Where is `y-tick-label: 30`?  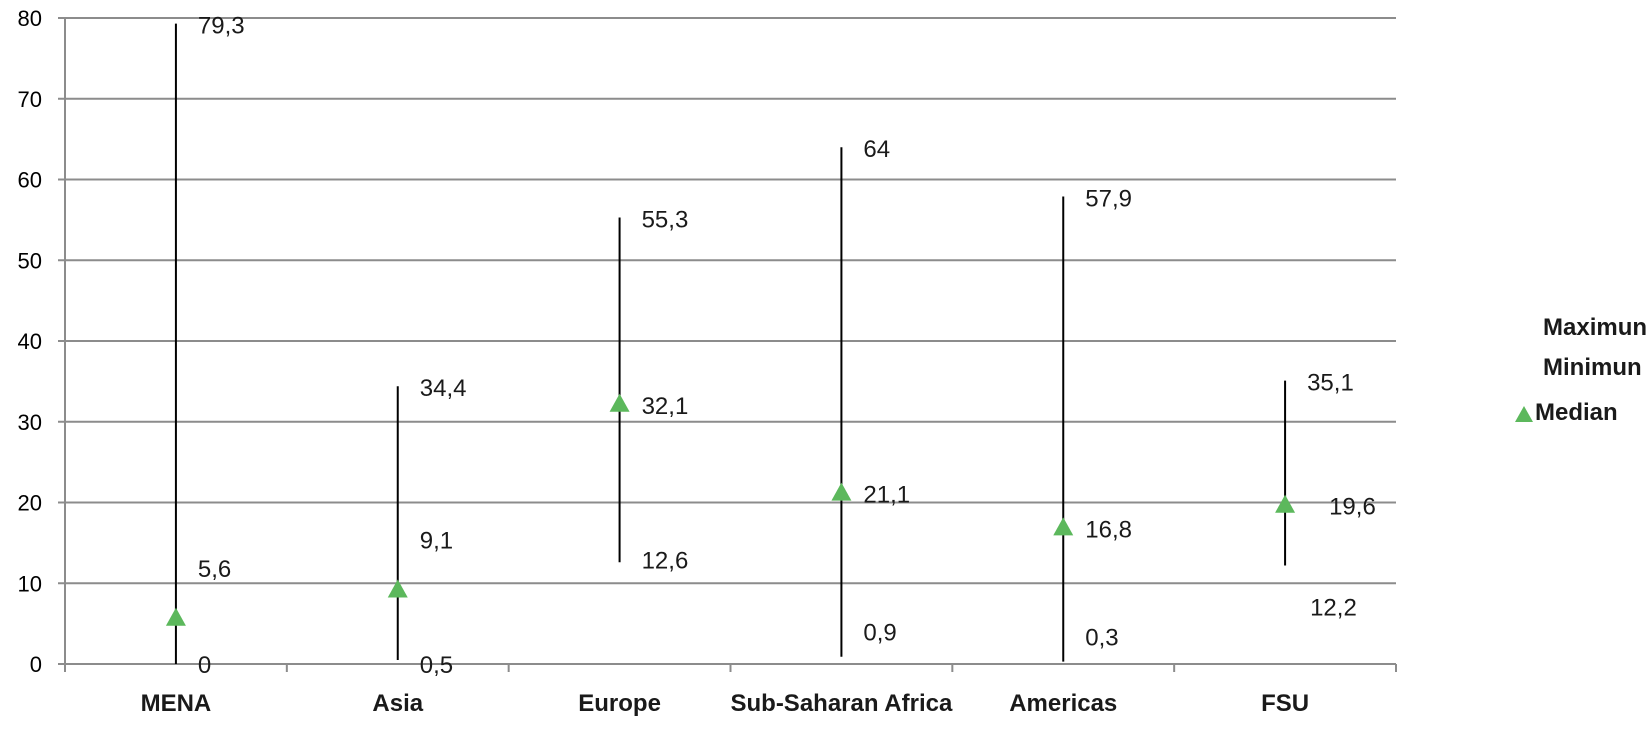
y-tick-label: 30 is located at coordinates (30, 422).